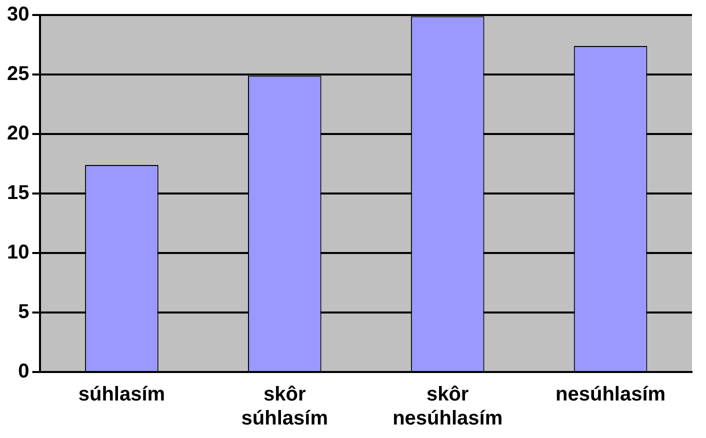 This screenshot has width=706, height=438. I want to click on y-tick-label: 25, so click(18, 74).